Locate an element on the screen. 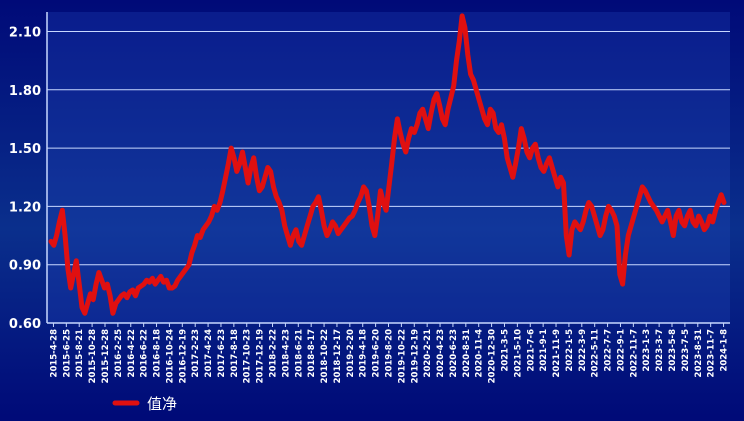  x-tick-label: 2015-10-28 is located at coordinates (93, 356).